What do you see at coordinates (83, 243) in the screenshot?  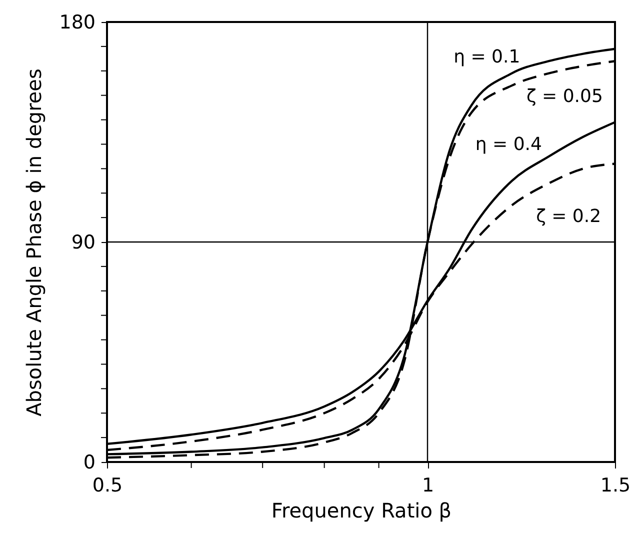 I see `y-tick-label: 90` at bounding box center [83, 243].